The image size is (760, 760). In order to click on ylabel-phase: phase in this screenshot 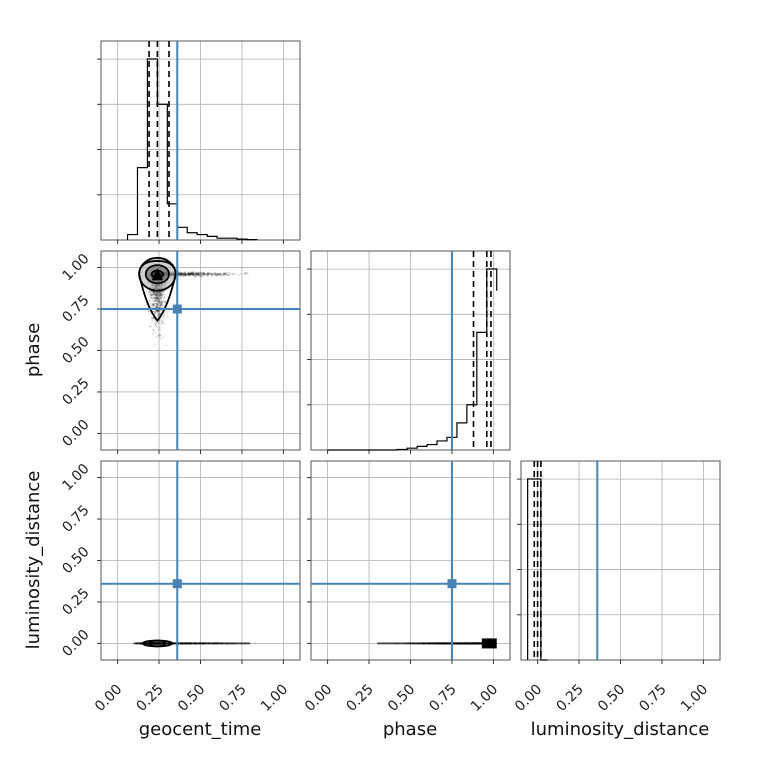, I will do `click(33, 350)`.